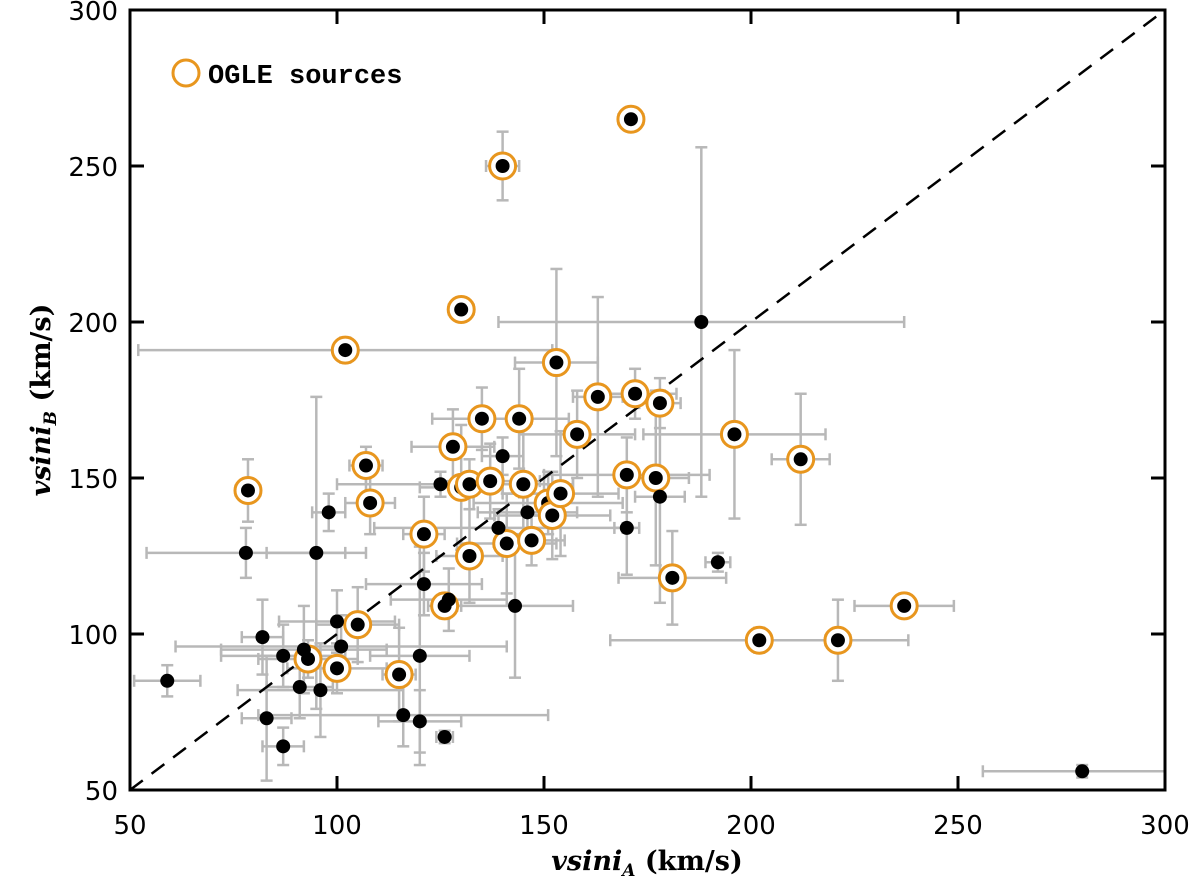 This screenshot has width=1200, height=891. I want to click on y-axis-label: vsiniB (km/s), so click(43, 400).